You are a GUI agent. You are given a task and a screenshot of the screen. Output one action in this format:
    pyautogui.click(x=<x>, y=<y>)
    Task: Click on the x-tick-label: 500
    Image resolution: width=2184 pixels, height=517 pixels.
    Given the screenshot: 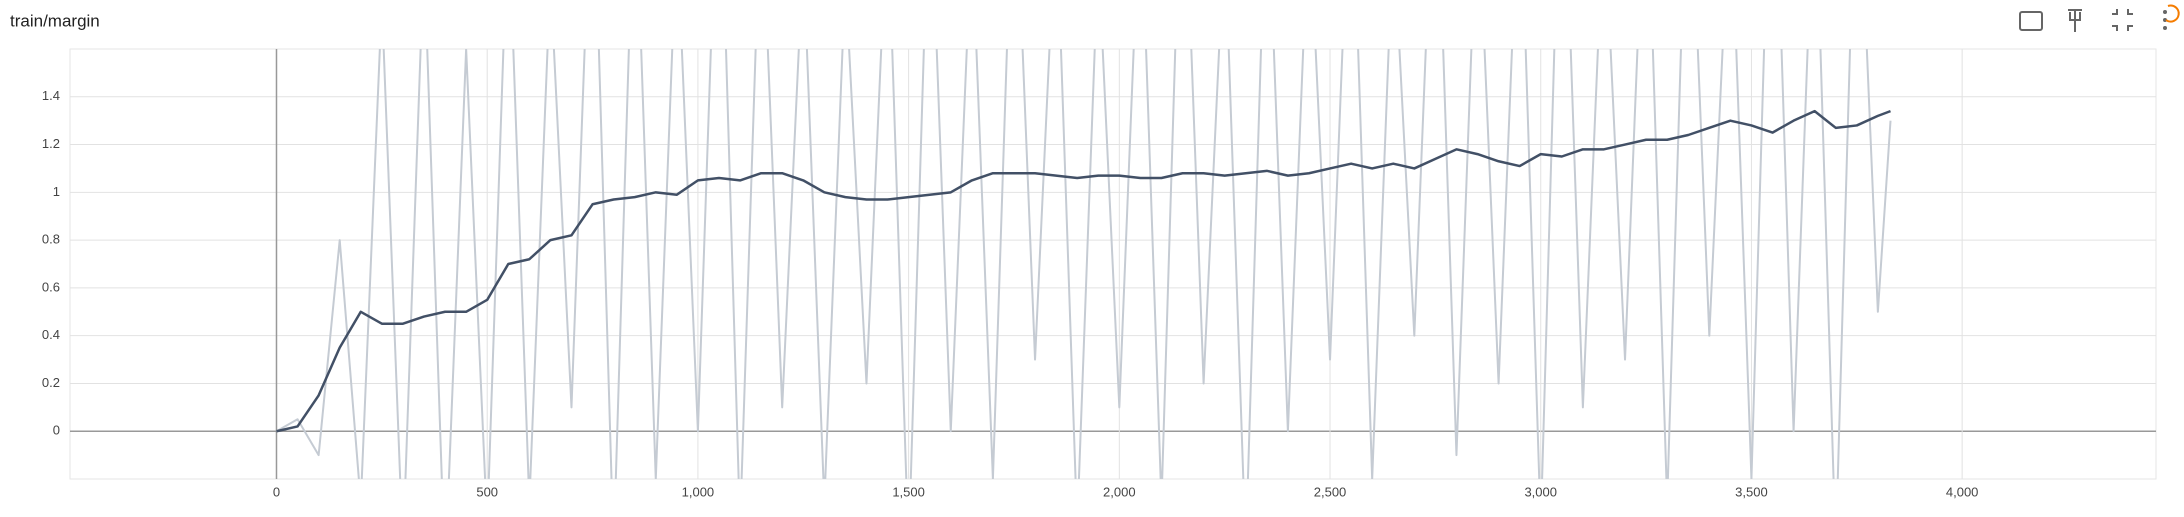 What is the action you would take?
    pyautogui.click(x=487, y=491)
    